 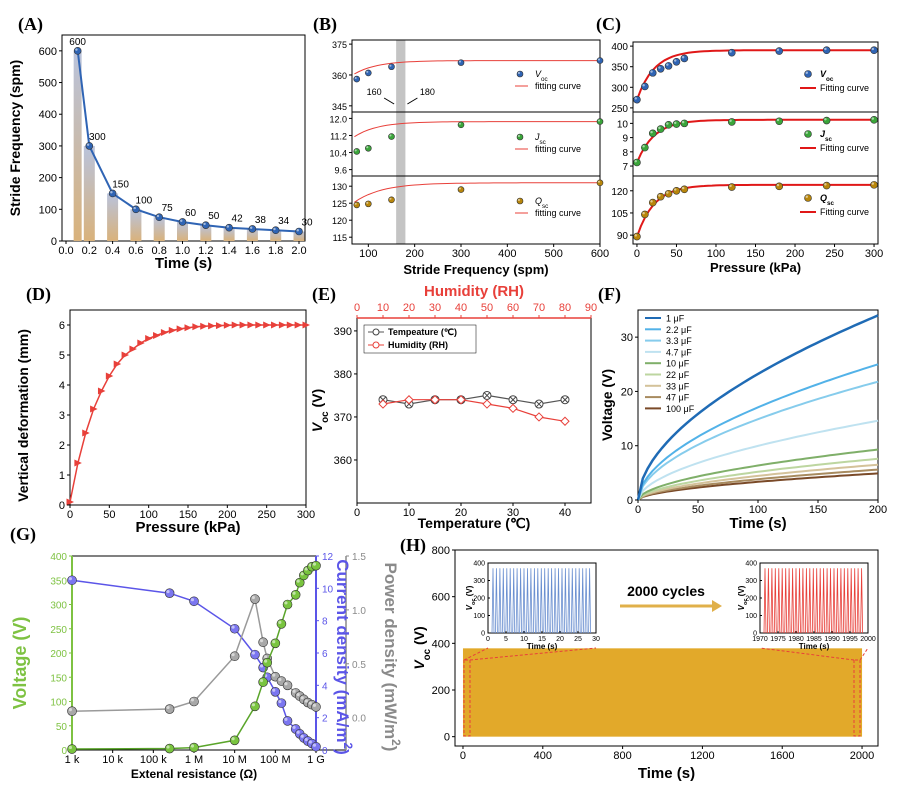 What do you see at coordinates (144, 200) in the screenshot?
I see `data-label: 100` at bounding box center [144, 200].